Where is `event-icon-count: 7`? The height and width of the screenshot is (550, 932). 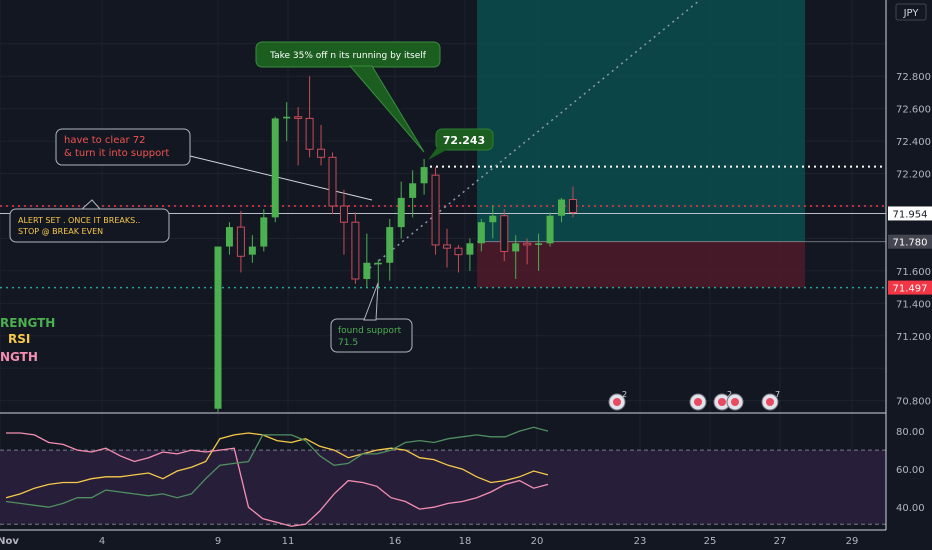
event-icon-count: 7 is located at coordinates (777, 394).